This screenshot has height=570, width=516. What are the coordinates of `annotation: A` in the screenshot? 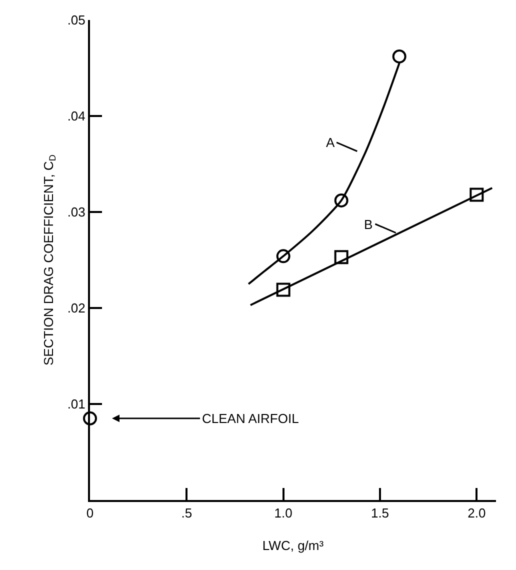 It's located at (330, 142).